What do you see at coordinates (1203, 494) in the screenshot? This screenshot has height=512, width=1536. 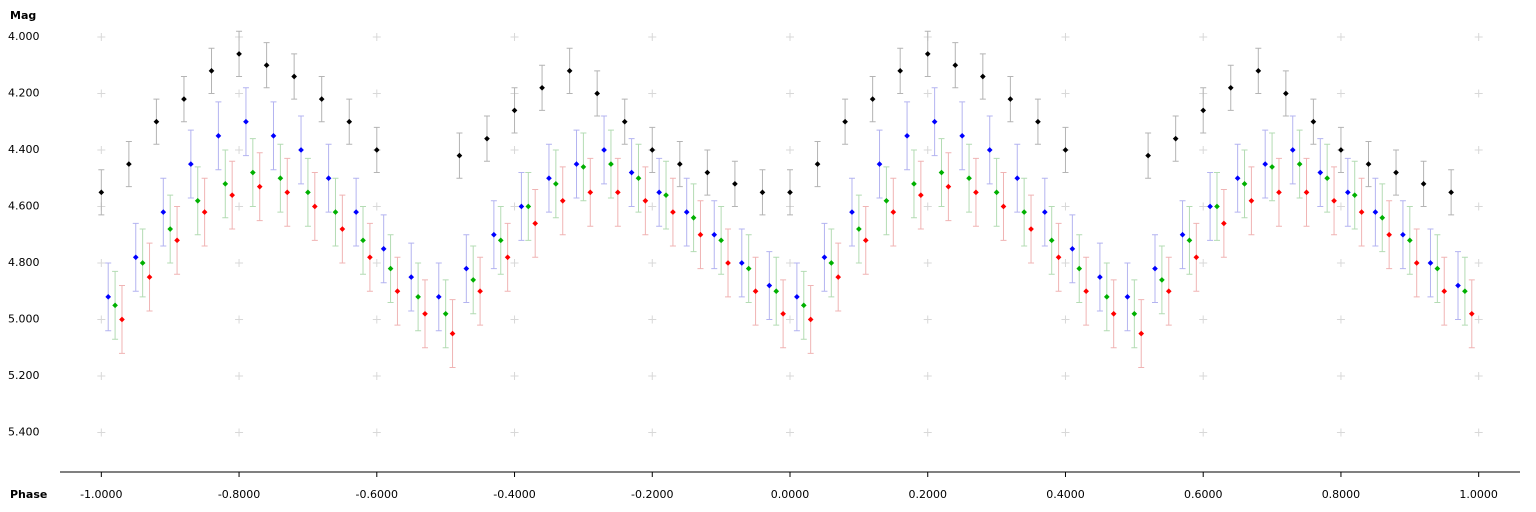 I see `x-tick-label: 0.6000` at bounding box center [1203, 494].